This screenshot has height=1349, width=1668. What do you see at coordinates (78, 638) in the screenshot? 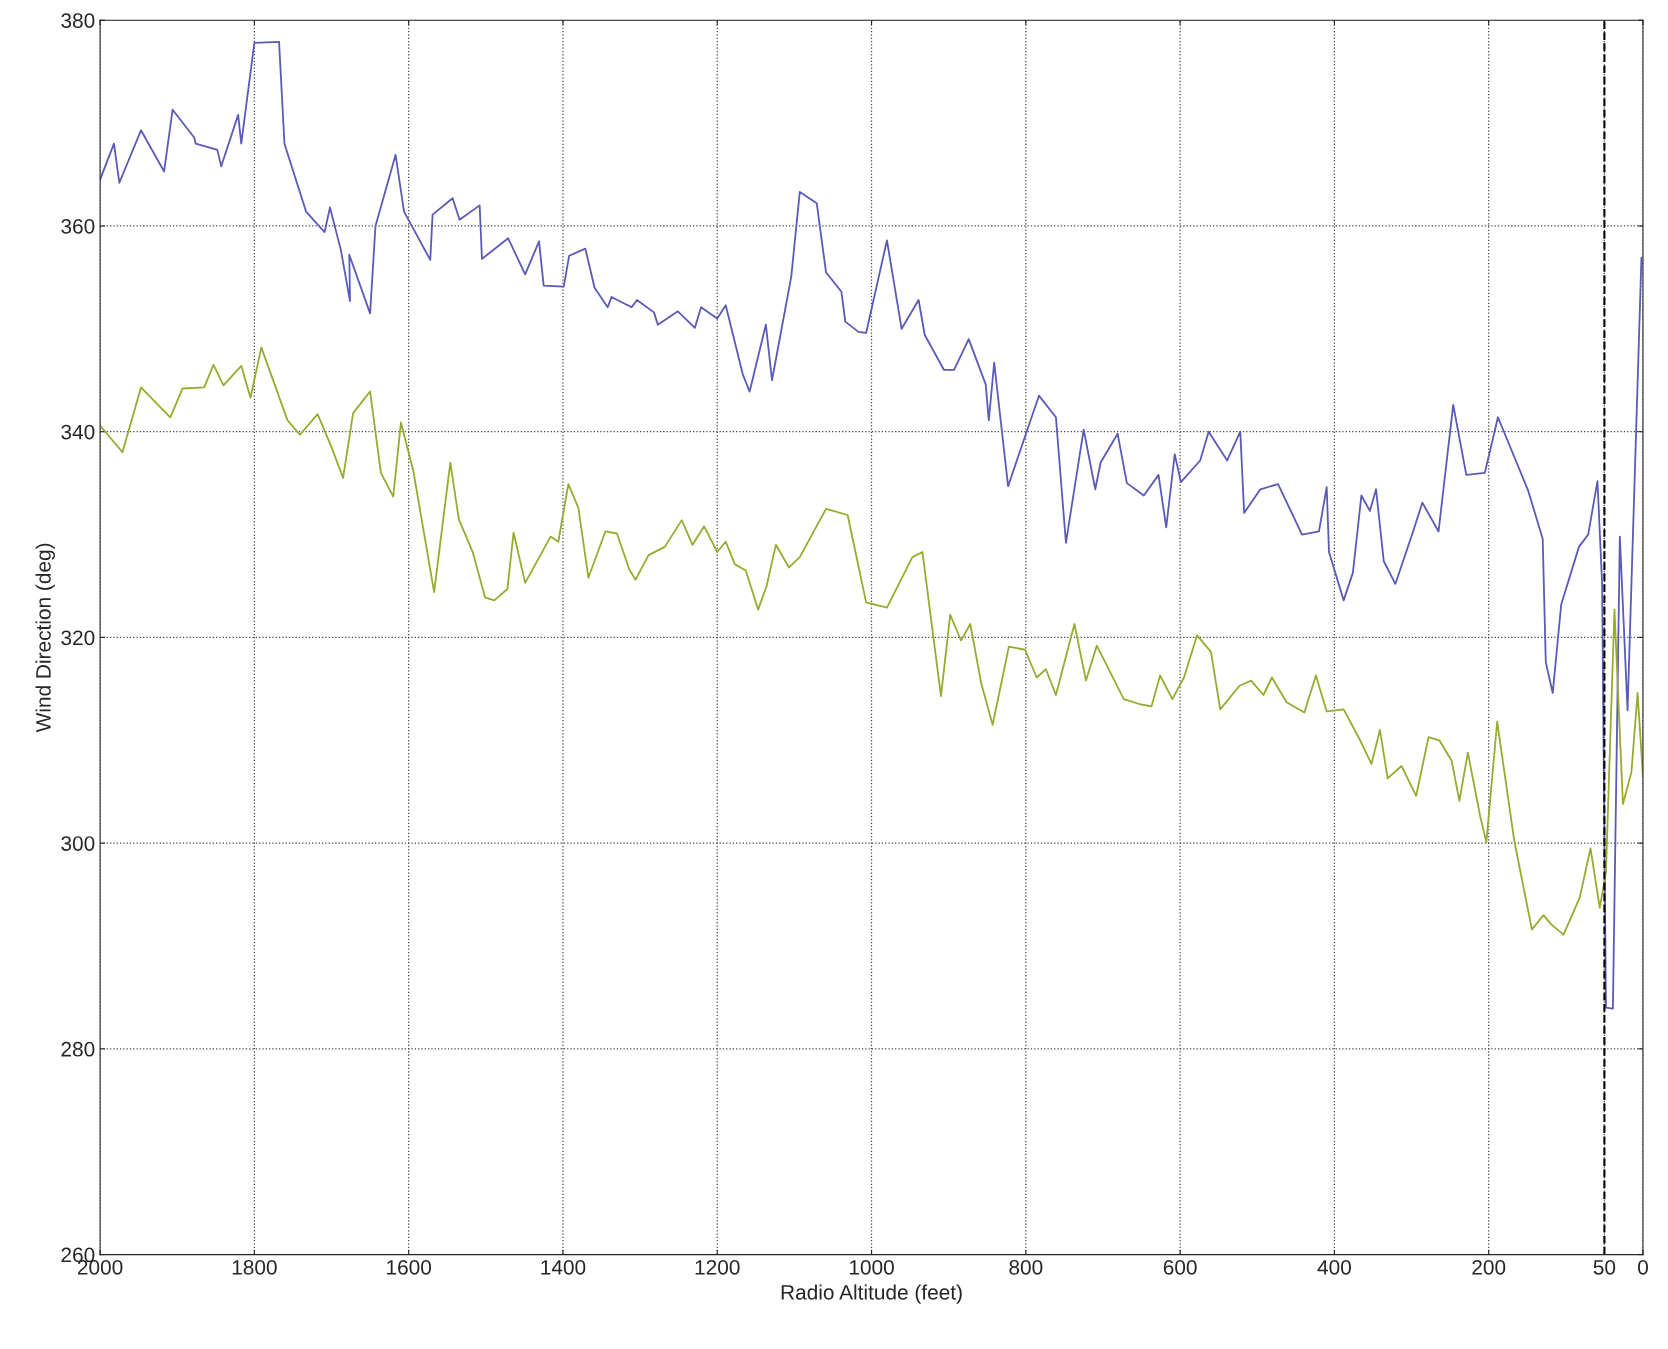
I see `y-tick-label: 320` at bounding box center [78, 638].